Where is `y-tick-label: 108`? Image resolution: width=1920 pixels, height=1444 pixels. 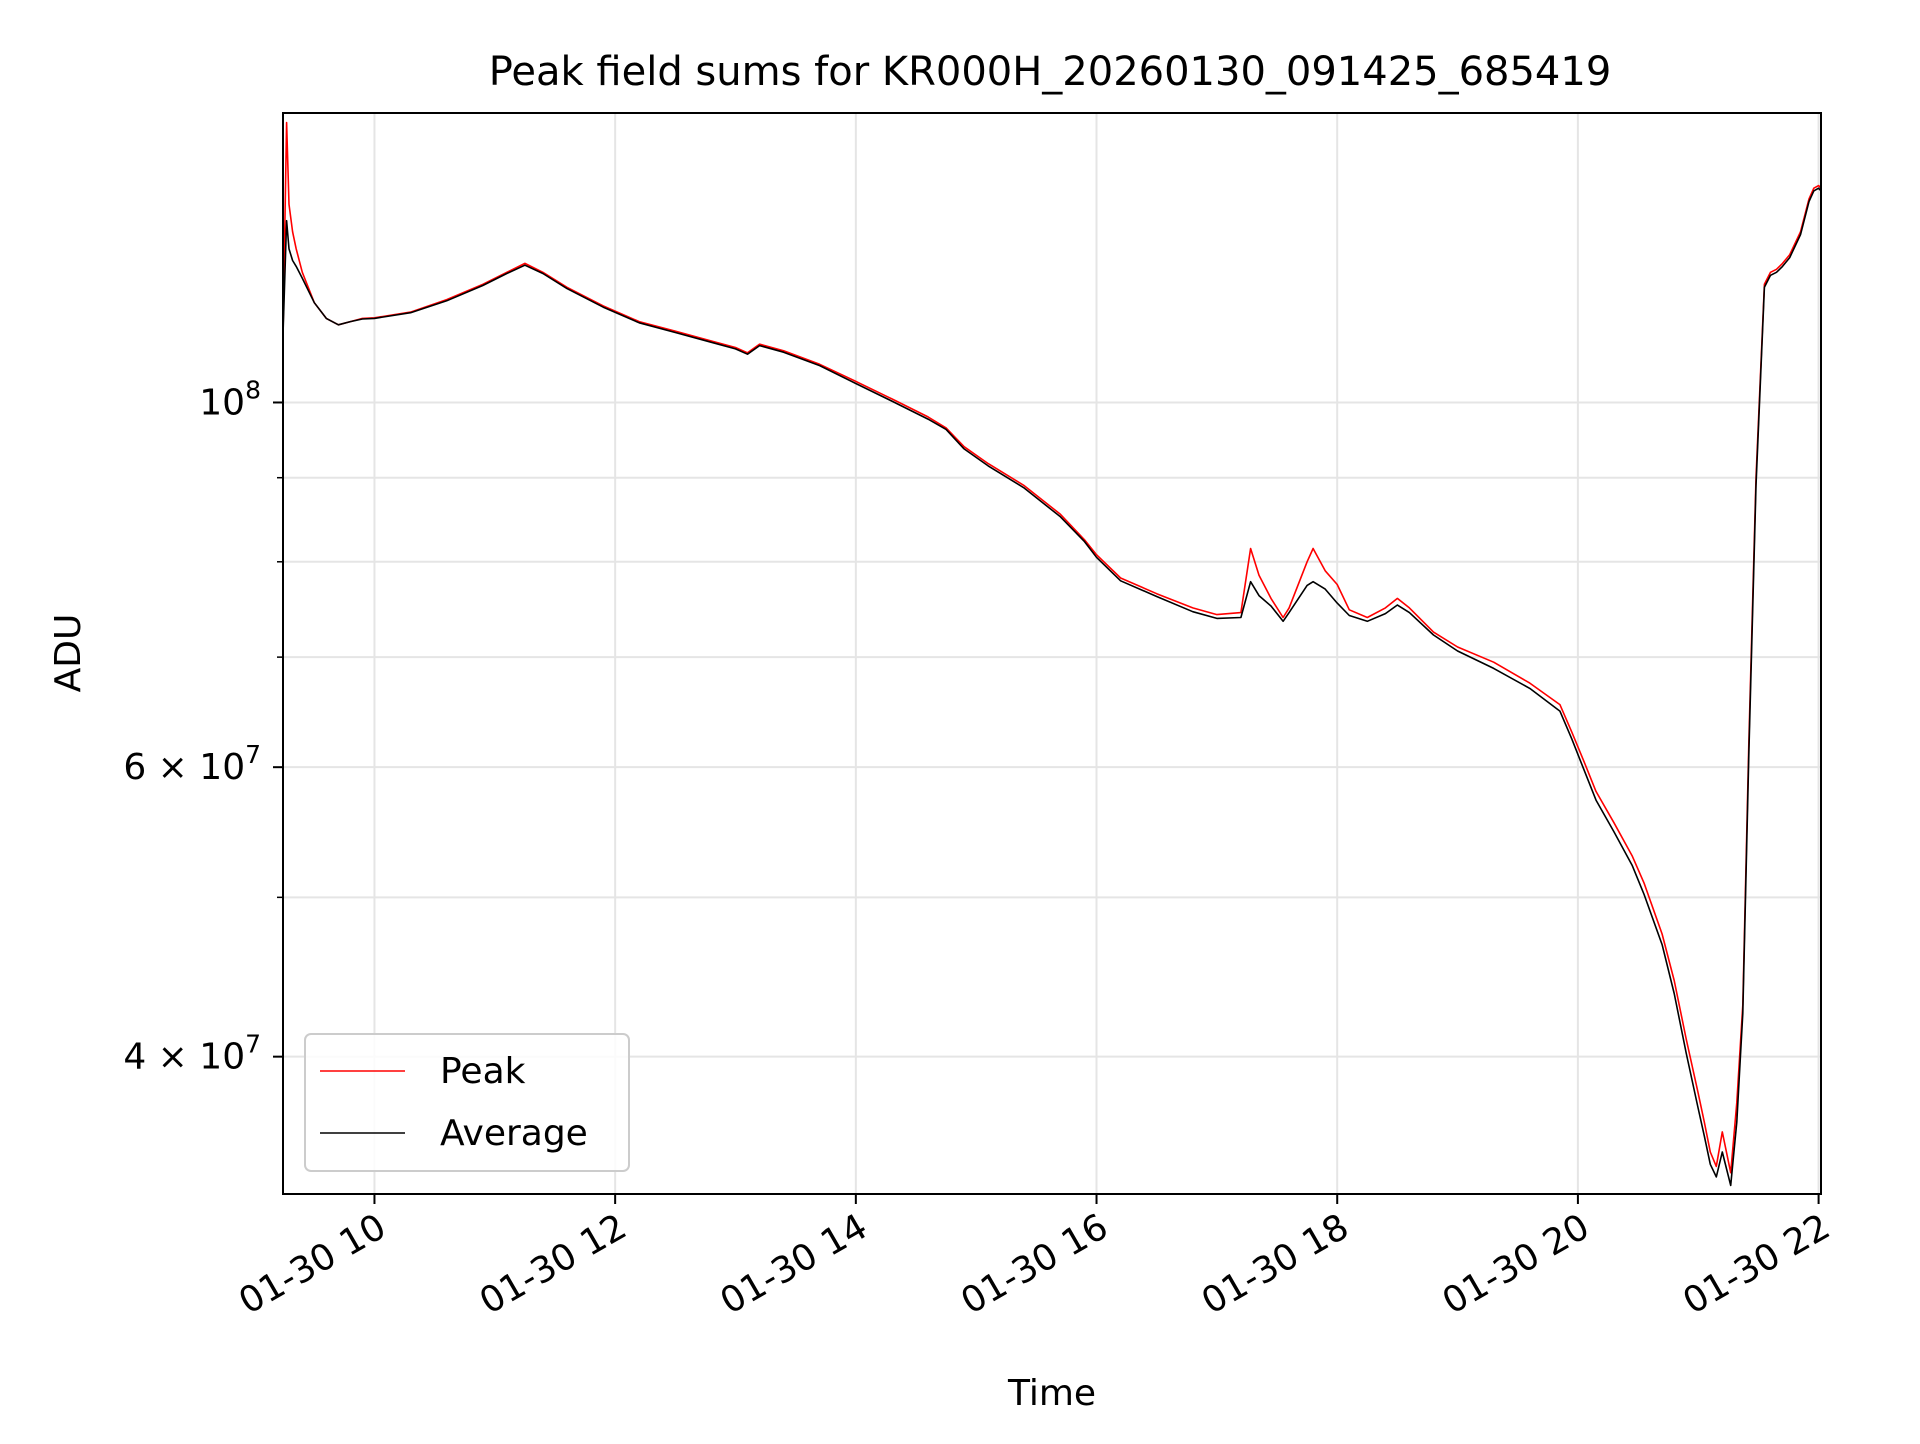
y-tick-label: 108 is located at coordinates (230, 399).